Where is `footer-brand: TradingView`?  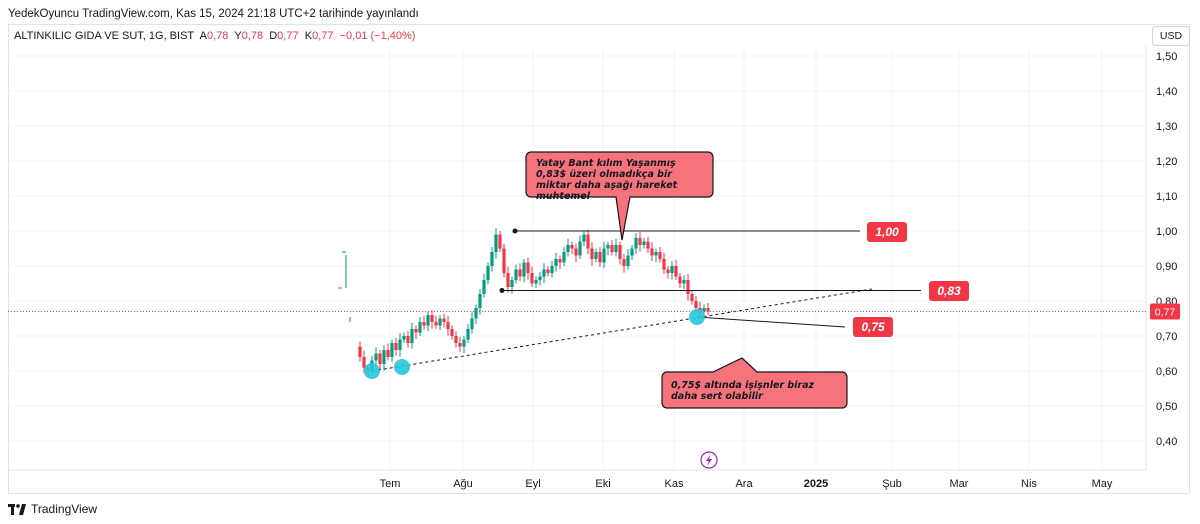 footer-brand: TradingView is located at coordinates (52, 509).